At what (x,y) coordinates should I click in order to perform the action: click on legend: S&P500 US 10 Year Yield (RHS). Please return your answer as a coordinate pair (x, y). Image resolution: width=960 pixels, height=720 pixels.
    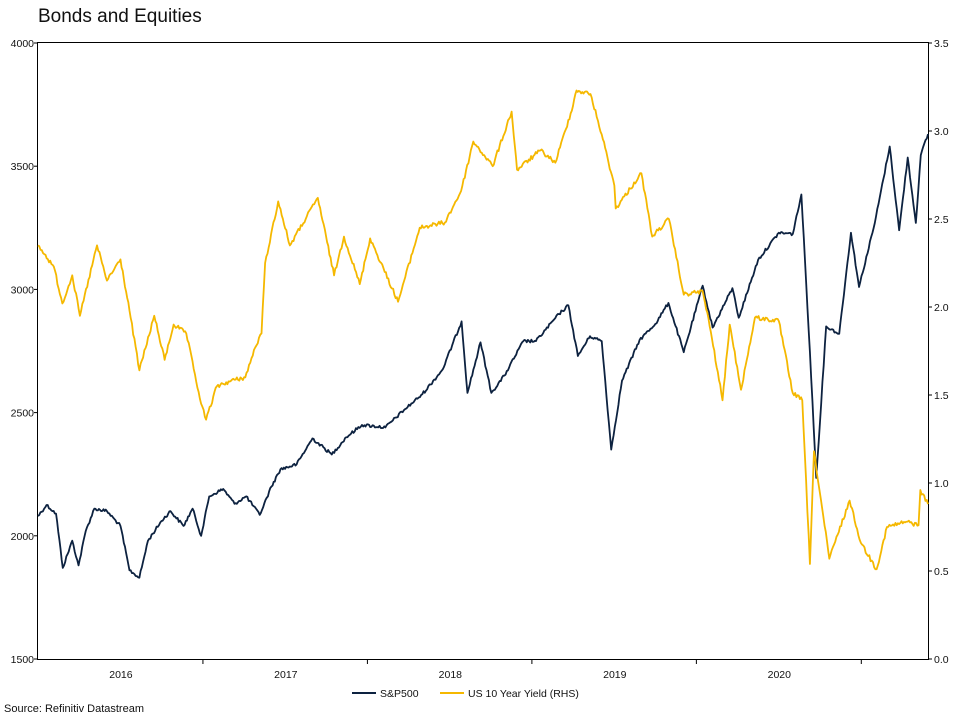
    Looking at the image, I should click on (465, 694).